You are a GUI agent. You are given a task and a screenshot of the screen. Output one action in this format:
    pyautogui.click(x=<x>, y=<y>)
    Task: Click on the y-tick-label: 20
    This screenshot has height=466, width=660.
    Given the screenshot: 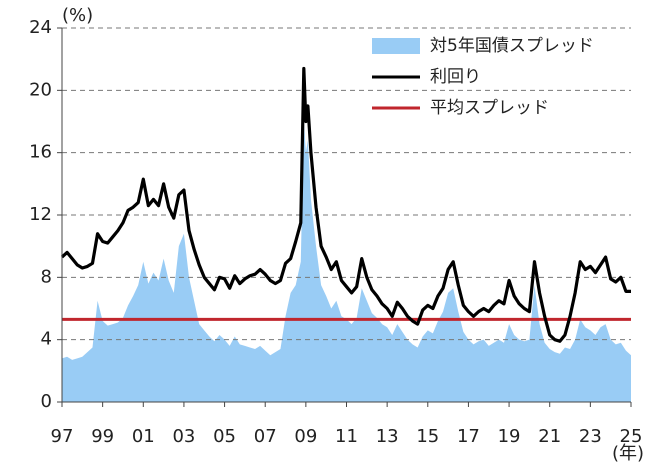 What is the action you would take?
    pyautogui.click(x=40, y=89)
    